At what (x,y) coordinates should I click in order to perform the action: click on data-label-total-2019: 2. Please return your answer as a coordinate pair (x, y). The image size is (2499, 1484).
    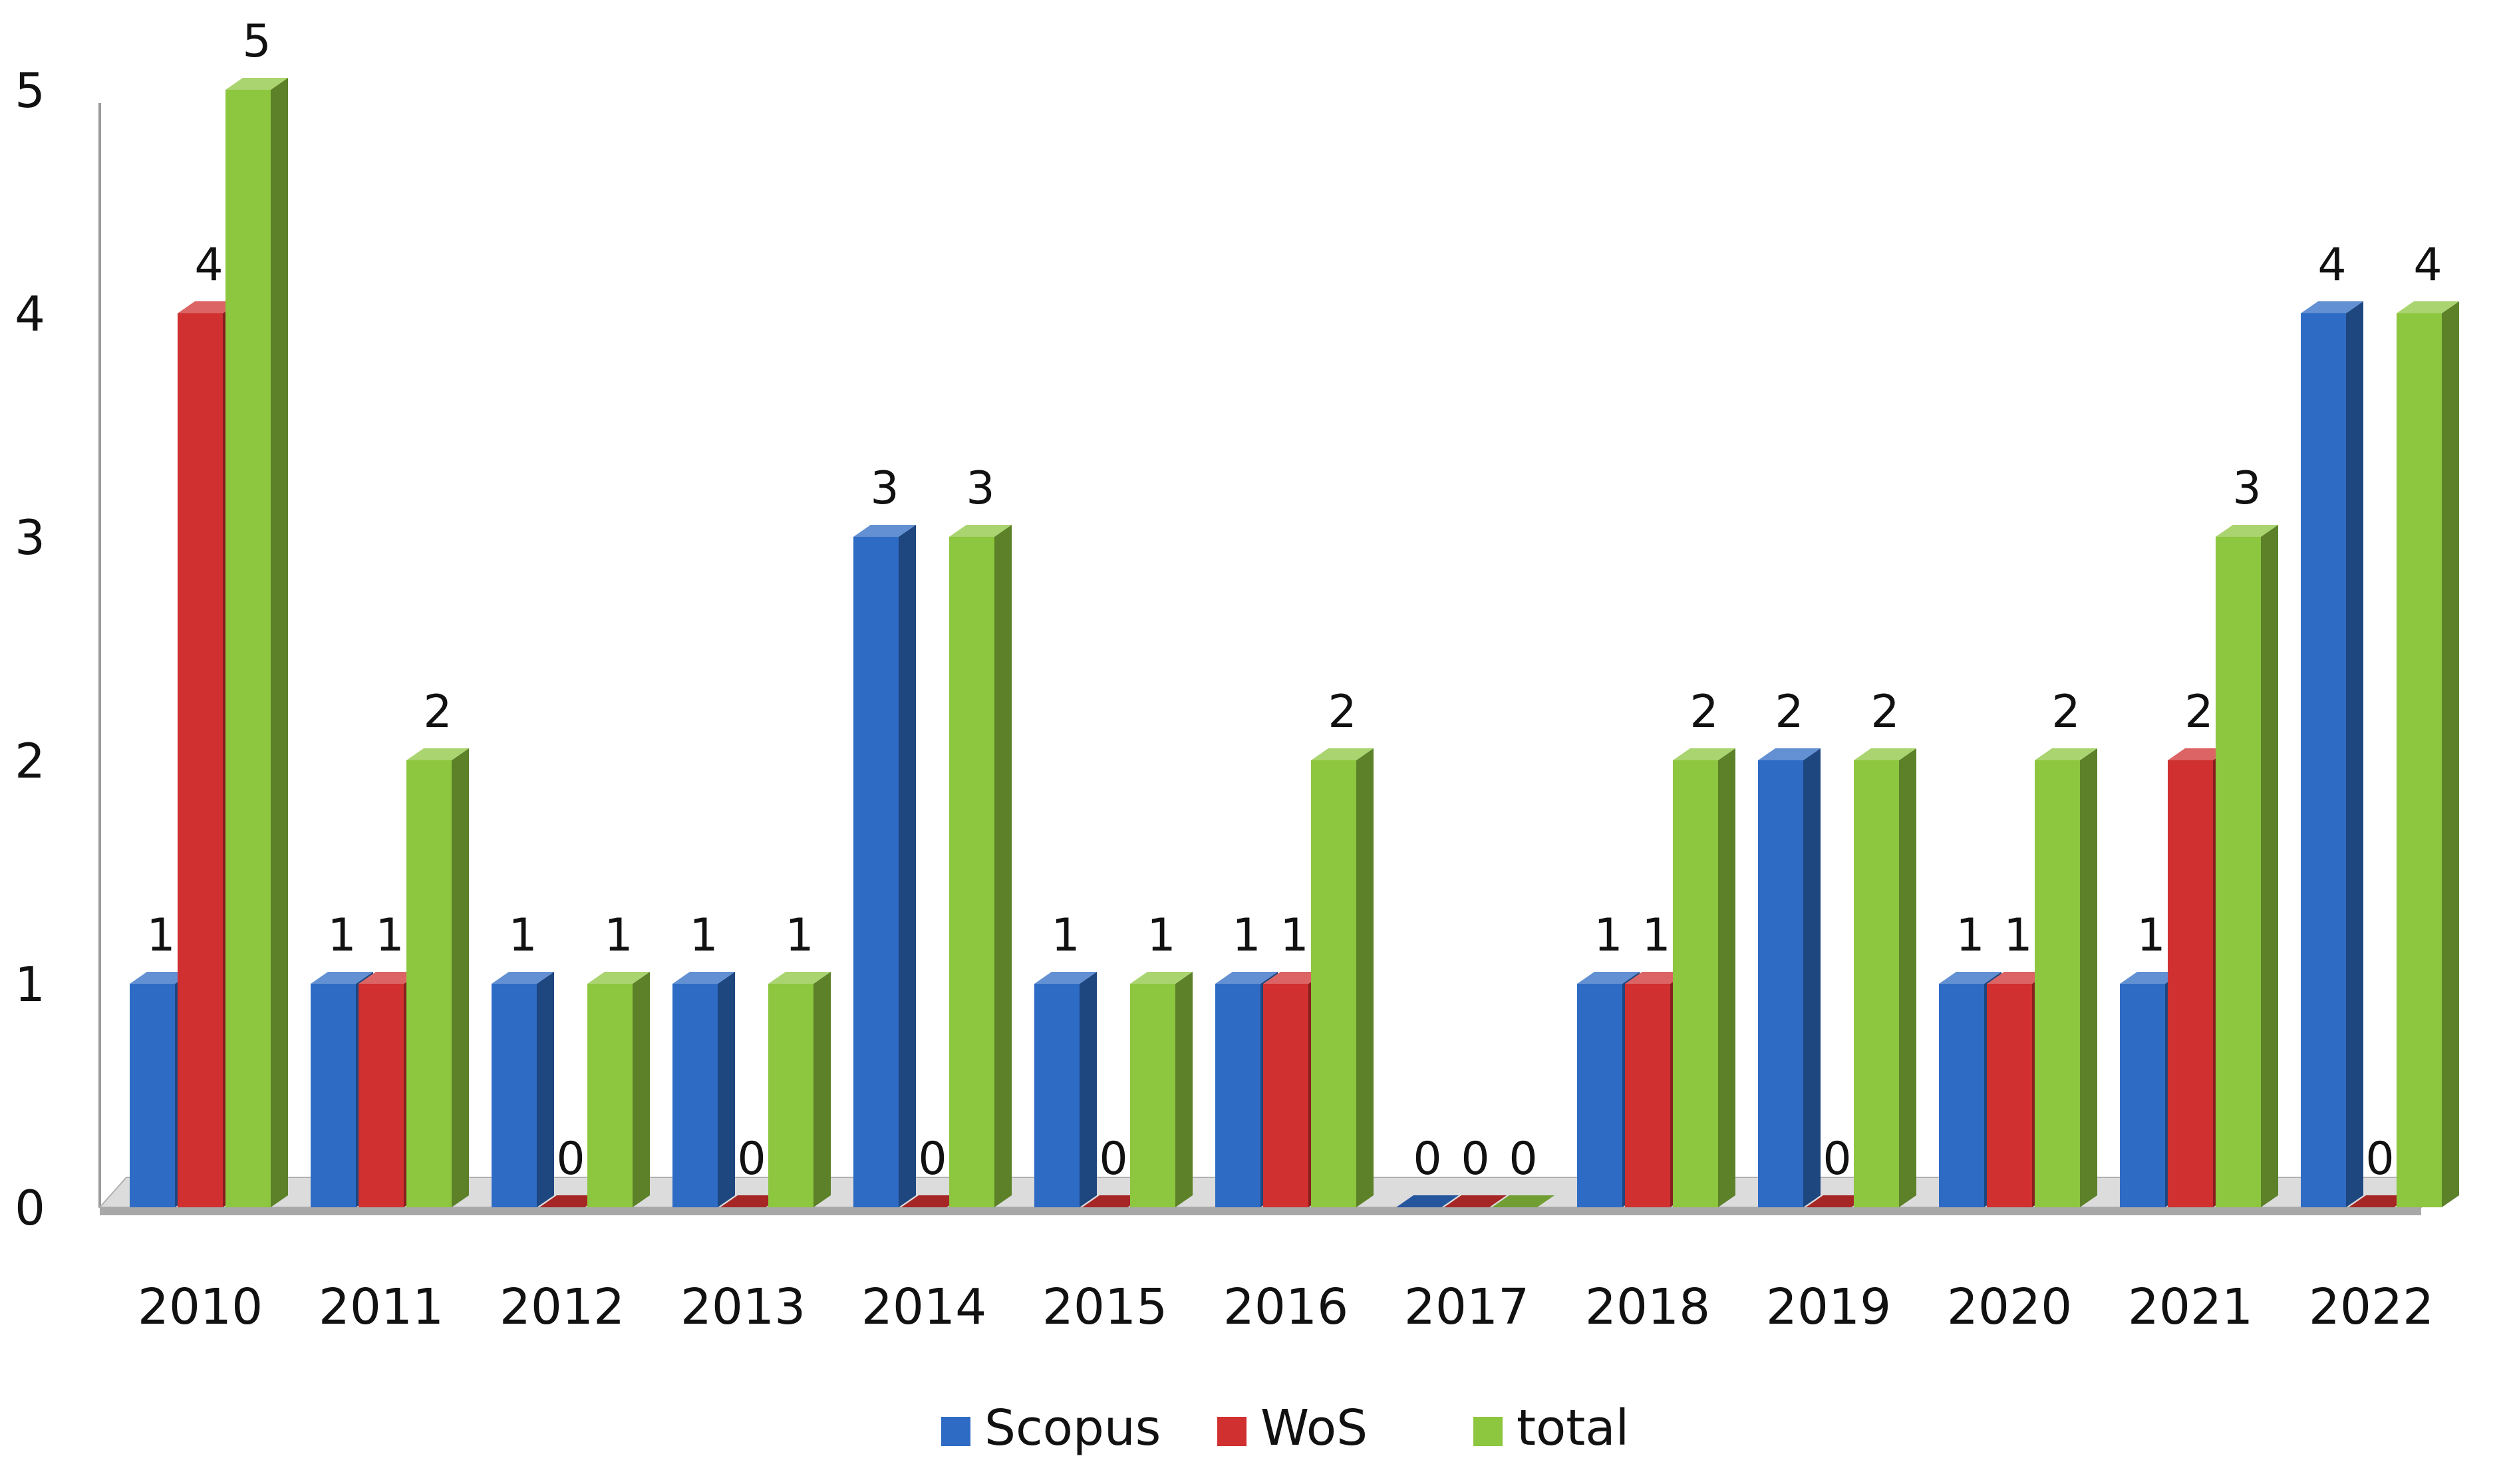
    Looking at the image, I should click on (1884, 712).